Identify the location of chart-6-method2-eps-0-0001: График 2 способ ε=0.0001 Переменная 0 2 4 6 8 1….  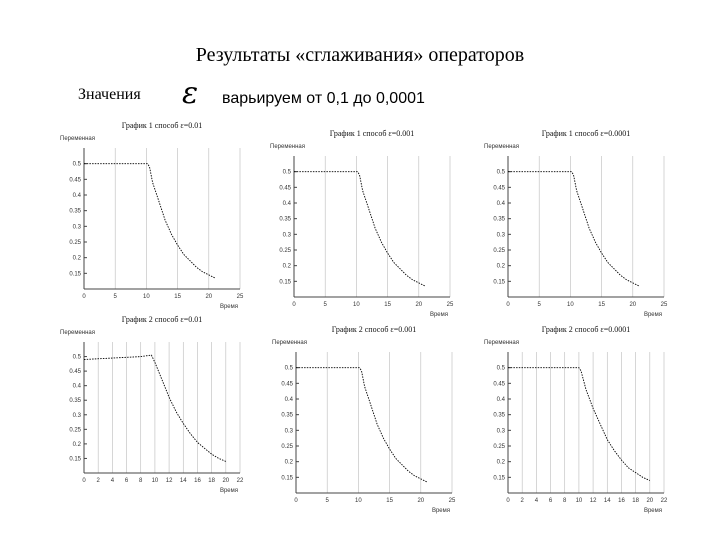
(577, 419).